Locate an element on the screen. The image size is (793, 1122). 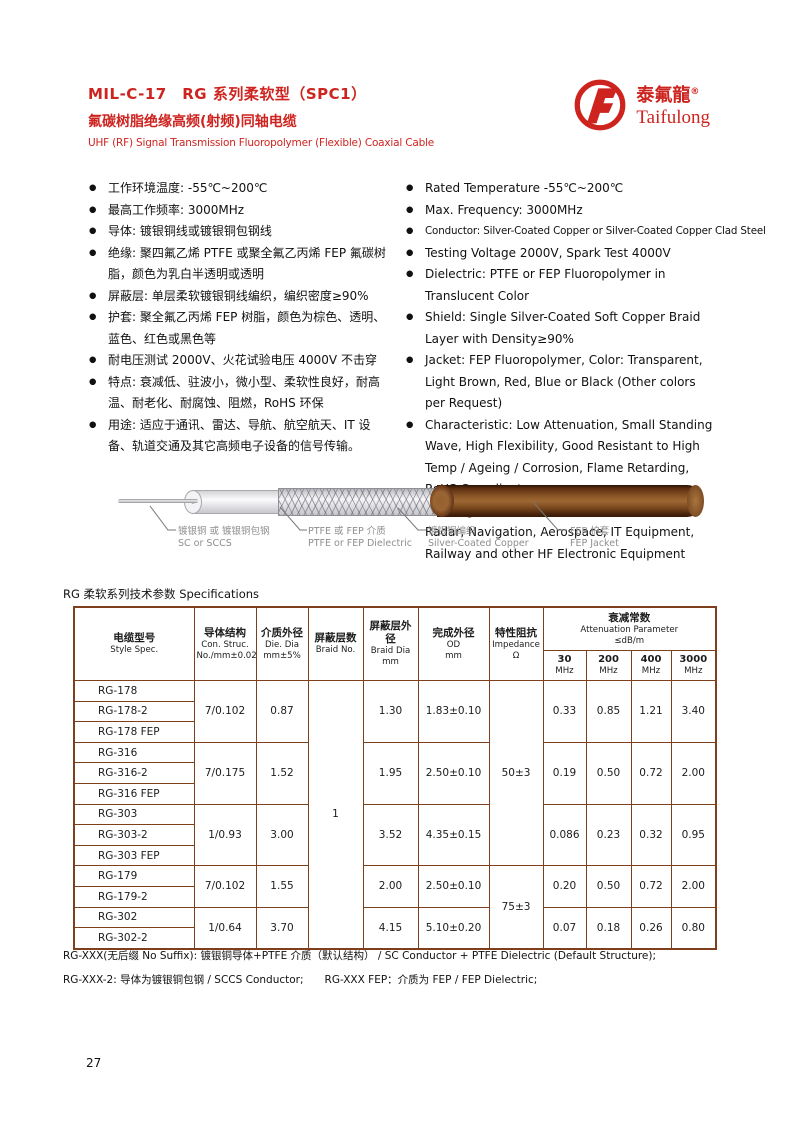
cell-model: RG-316-2 is located at coordinates (134, 773).